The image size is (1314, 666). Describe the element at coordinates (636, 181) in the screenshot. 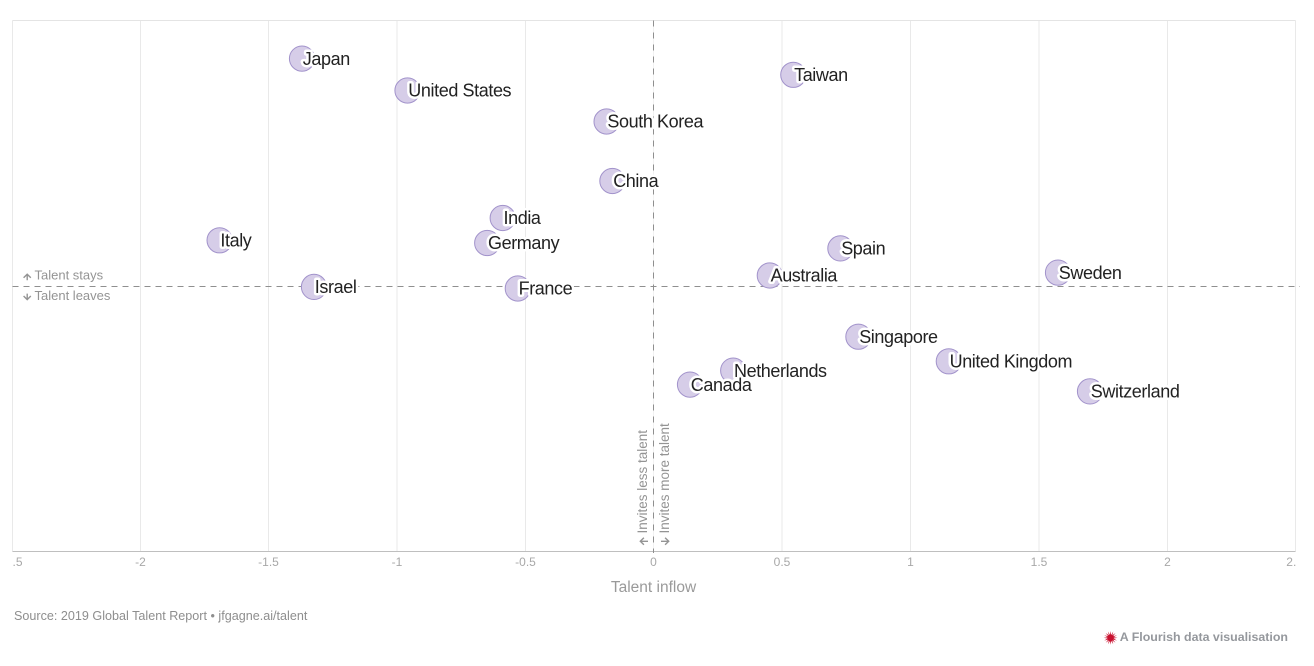

I see `svg-text: China` at that location.